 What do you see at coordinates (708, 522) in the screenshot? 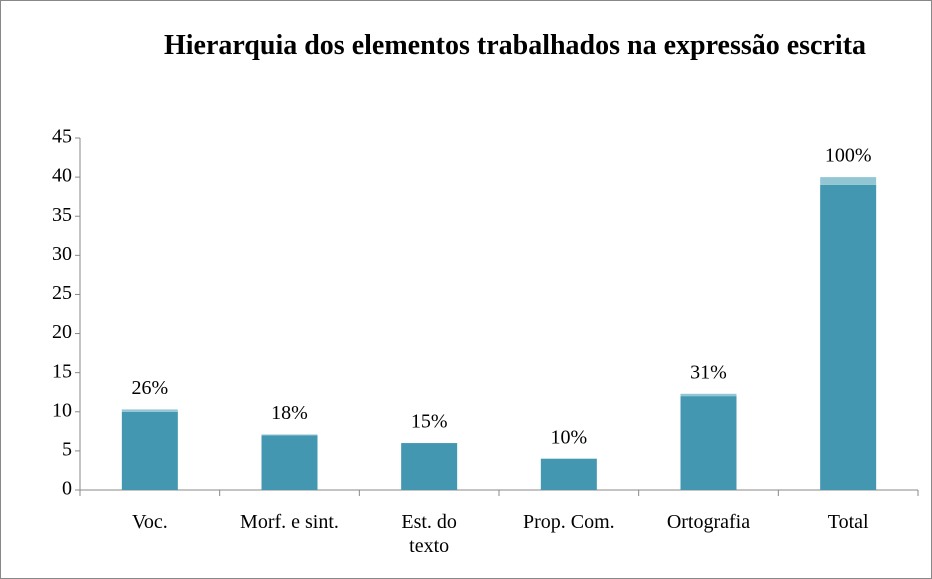
I see `x-tick-label: Ortografia` at bounding box center [708, 522].